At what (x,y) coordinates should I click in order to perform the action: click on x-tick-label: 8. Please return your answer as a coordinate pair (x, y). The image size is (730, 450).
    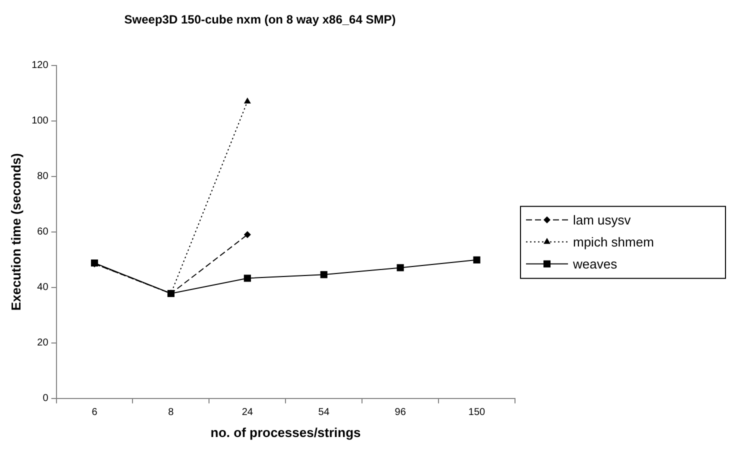
    Looking at the image, I should click on (171, 412).